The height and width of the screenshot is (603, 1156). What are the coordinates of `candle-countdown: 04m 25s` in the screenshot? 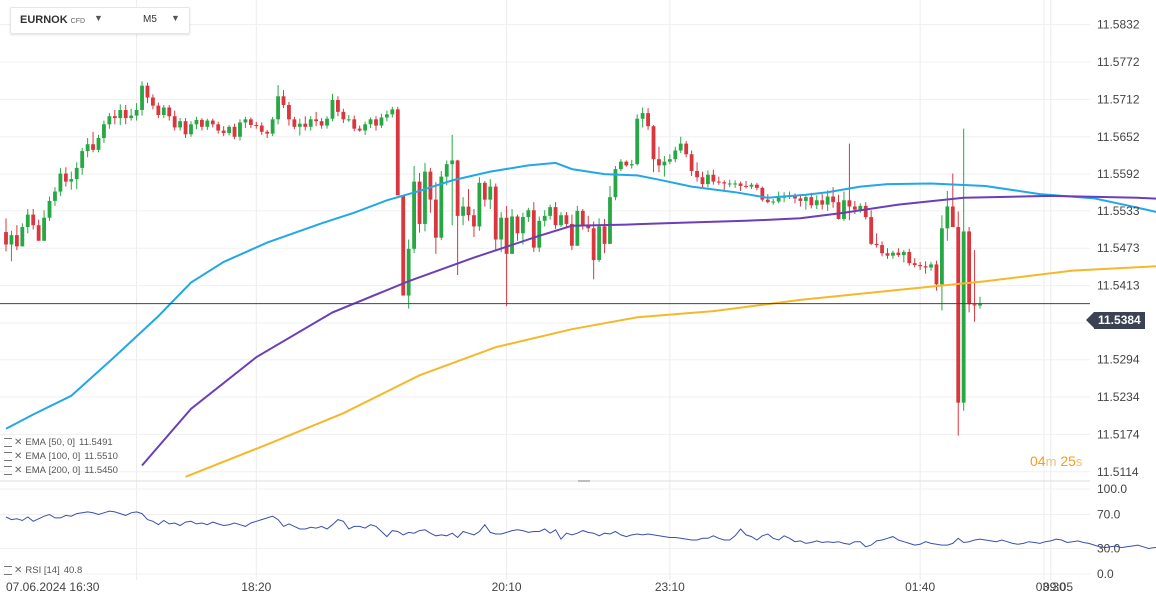 It's located at (1056, 461).